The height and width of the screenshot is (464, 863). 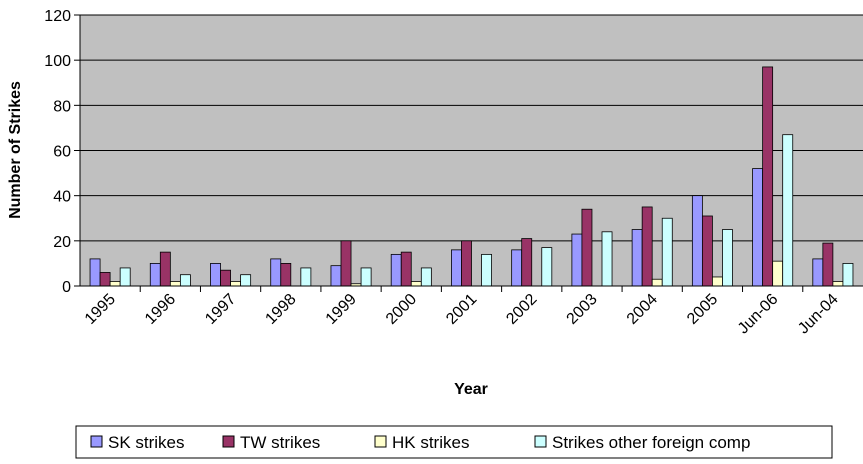 What do you see at coordinates (146, 442) in the screenshot?
I see `legend-label: SK strikes` at bounding box center [146, 442].